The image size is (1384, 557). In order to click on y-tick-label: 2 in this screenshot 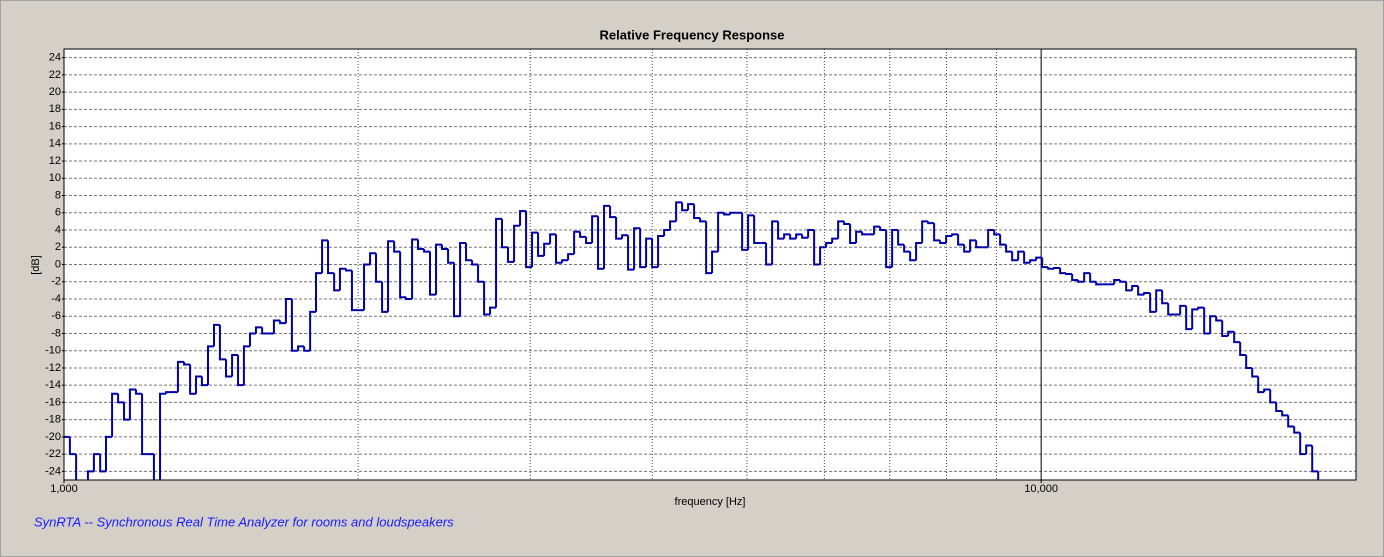, I will do `click(58, 247)`.